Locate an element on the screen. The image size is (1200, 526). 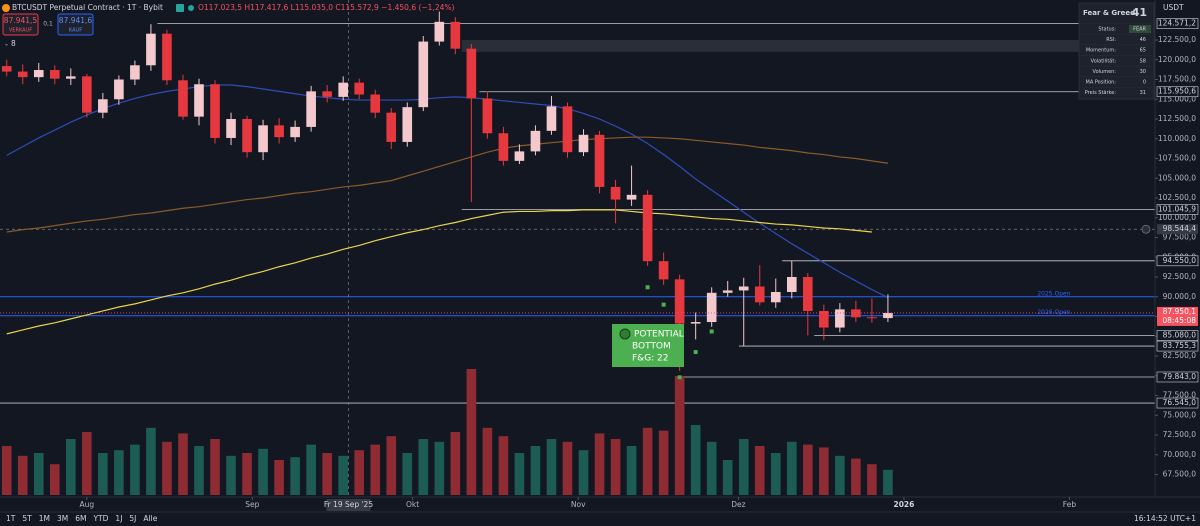
level-label: 76.545,0 is located at coordinates (1180, 402).